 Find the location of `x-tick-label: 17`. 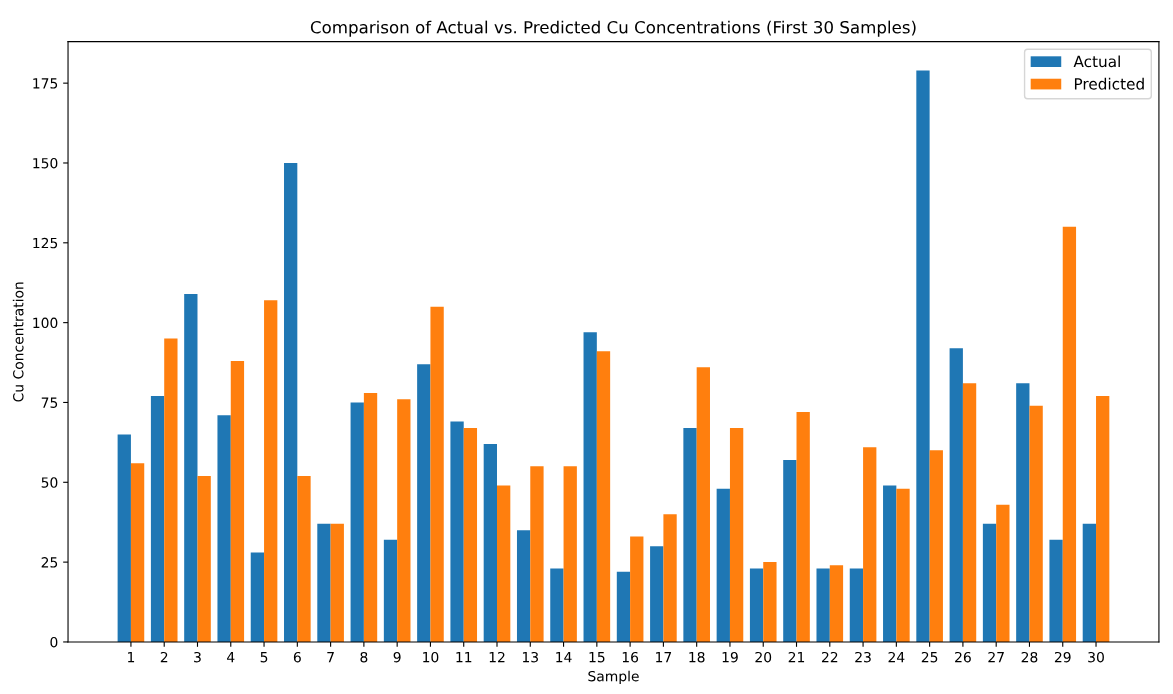

x-tick-label: 17 is located at coordinates (664, 657).